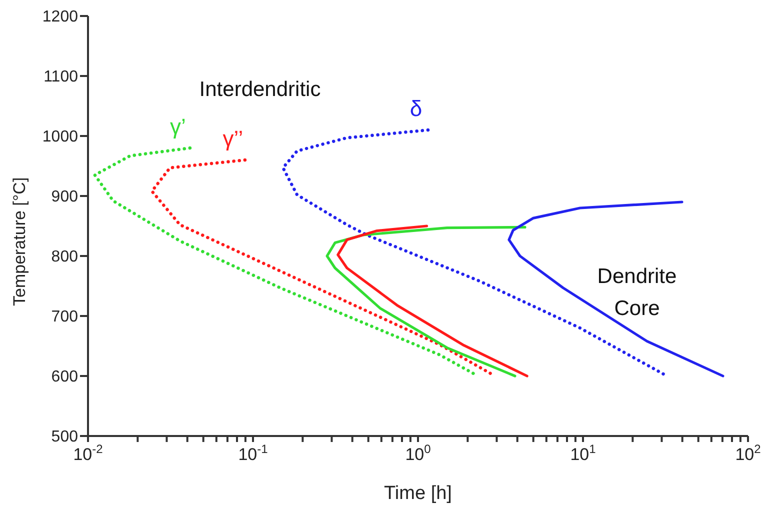 The image size is (762, 505). What do you see at coordinates (60, 137) in the screenshot?
I see `y-tick-label: 1000` at bounding box center [60, 137].